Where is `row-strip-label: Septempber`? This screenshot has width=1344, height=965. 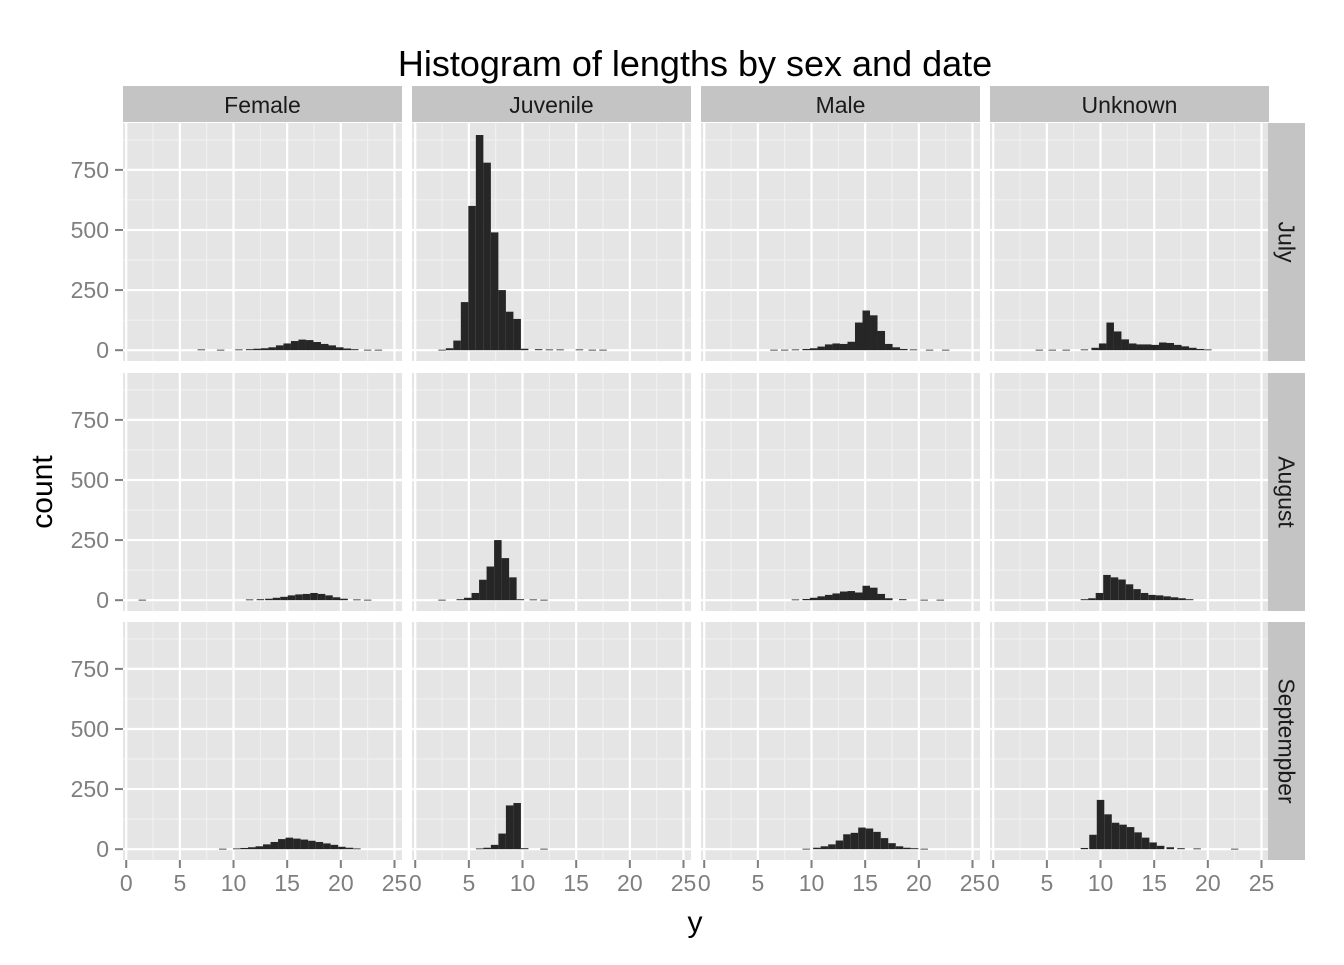
row-strip-label: Septempber is located at coordinates (1287, 741).